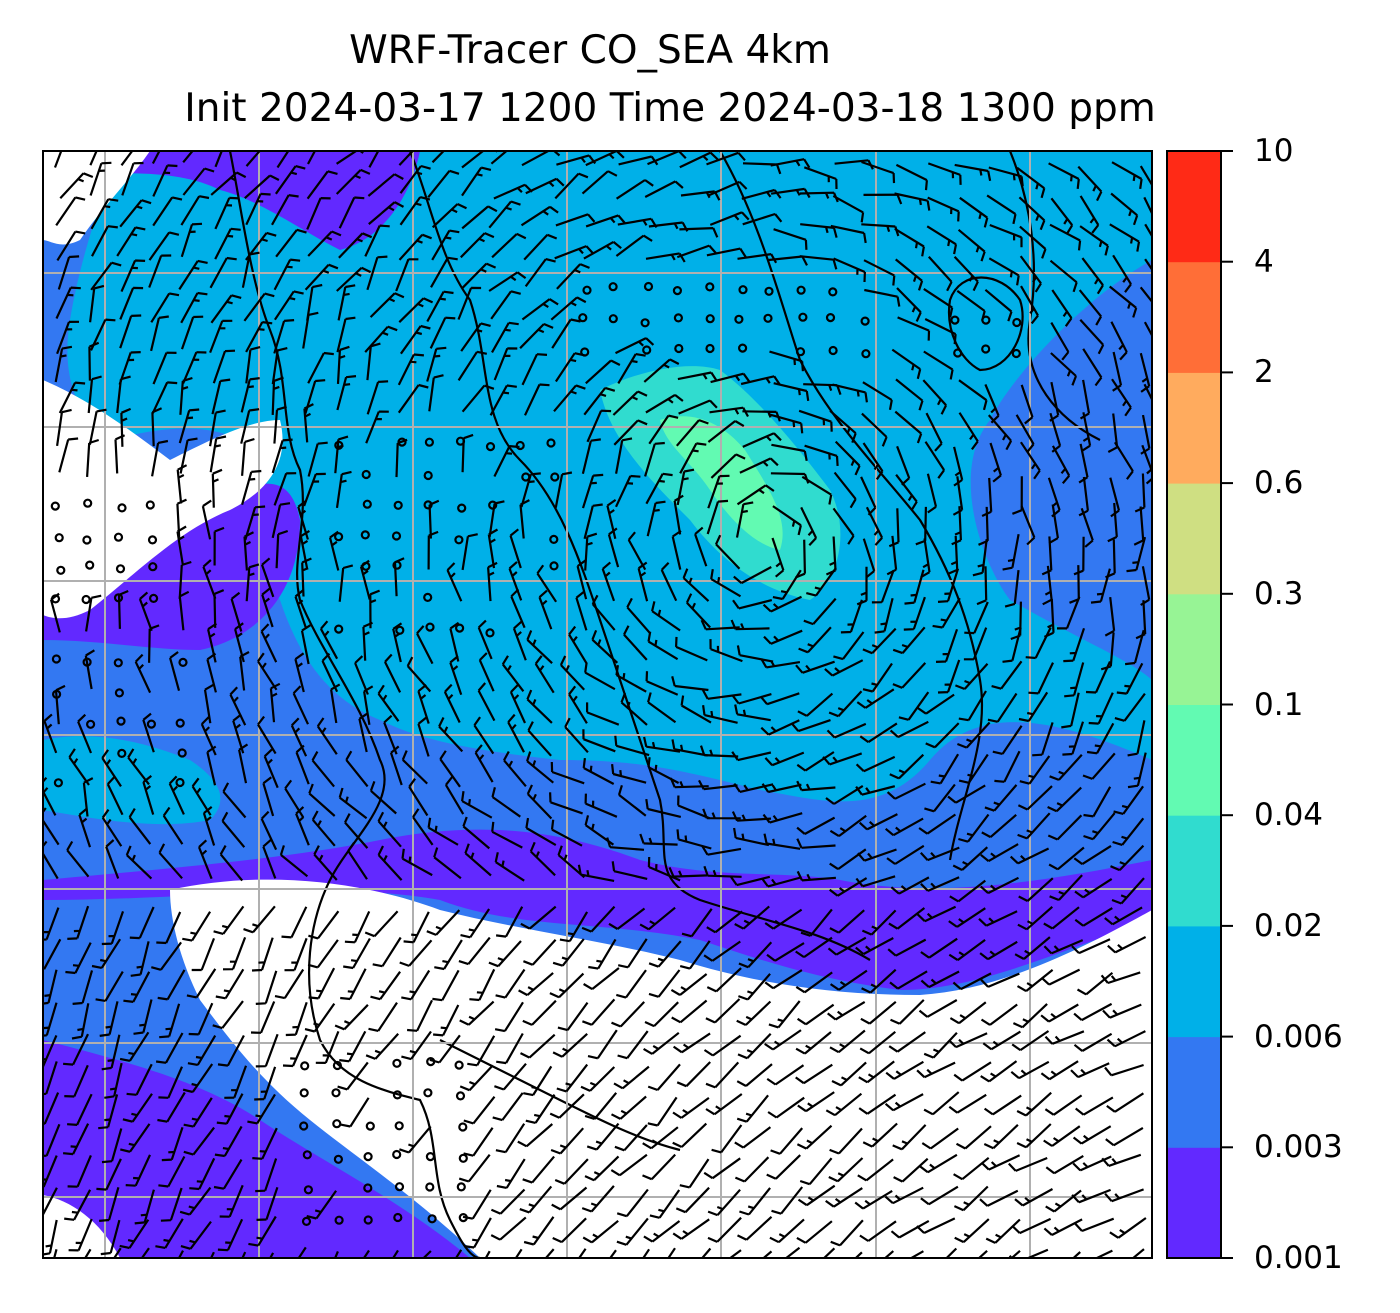  I want to click on colorbar-tick-label: 0.6, so click(1279, 483).